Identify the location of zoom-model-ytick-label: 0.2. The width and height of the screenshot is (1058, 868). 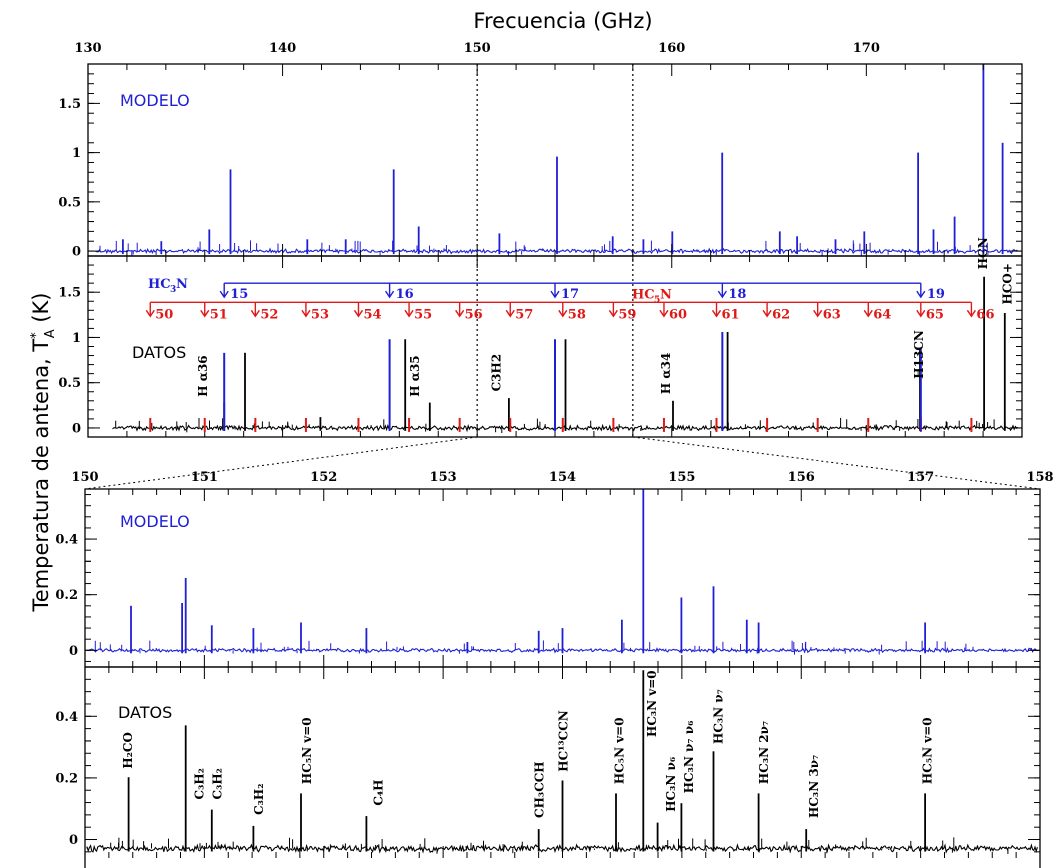
(66, 595).